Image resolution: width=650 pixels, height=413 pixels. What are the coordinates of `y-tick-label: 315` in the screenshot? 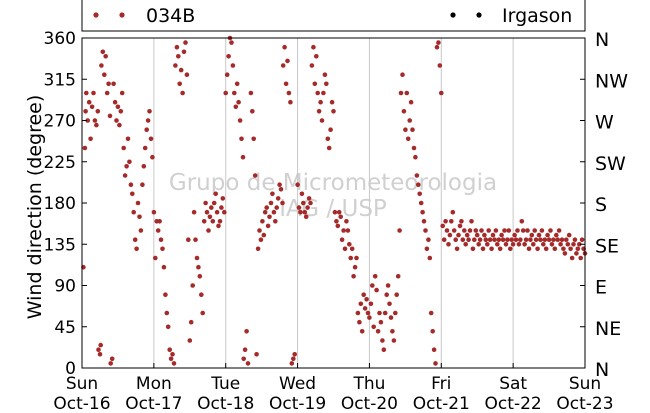 It's located at (60, 80).